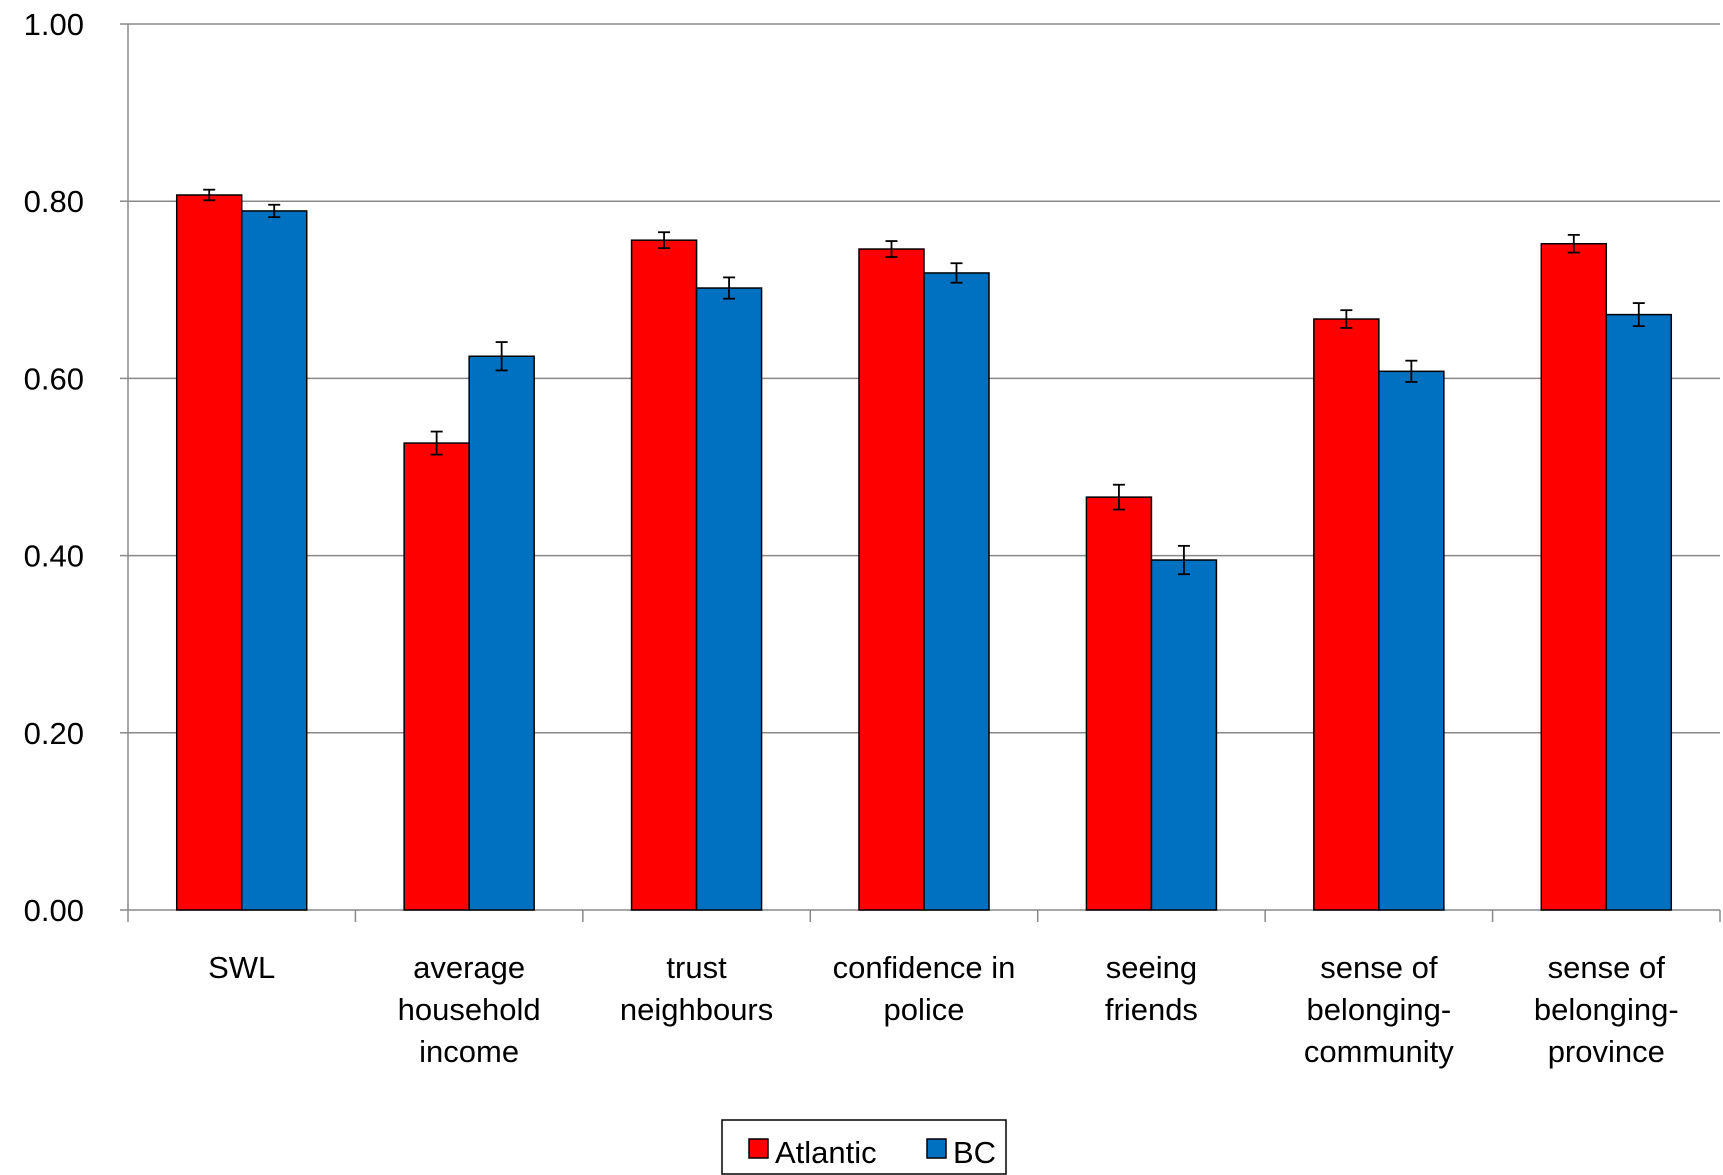 This screenshot has height=1175, width=1723. Describe the element at coordinates (696, 1009) in the screenshot. I see `category-label-line: neighbours` at that location.